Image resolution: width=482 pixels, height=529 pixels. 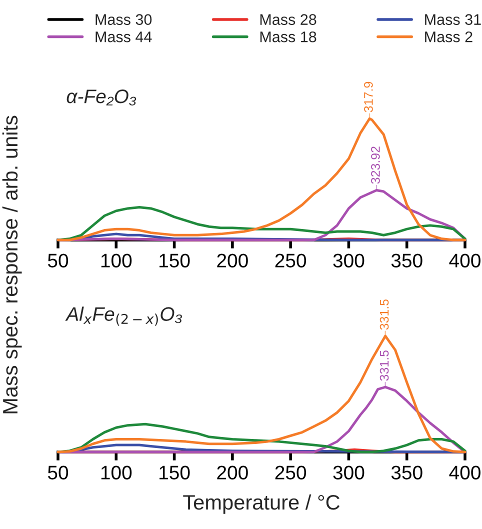 I want to click on legend-label: Mass 31, so click(x=453, y=19).